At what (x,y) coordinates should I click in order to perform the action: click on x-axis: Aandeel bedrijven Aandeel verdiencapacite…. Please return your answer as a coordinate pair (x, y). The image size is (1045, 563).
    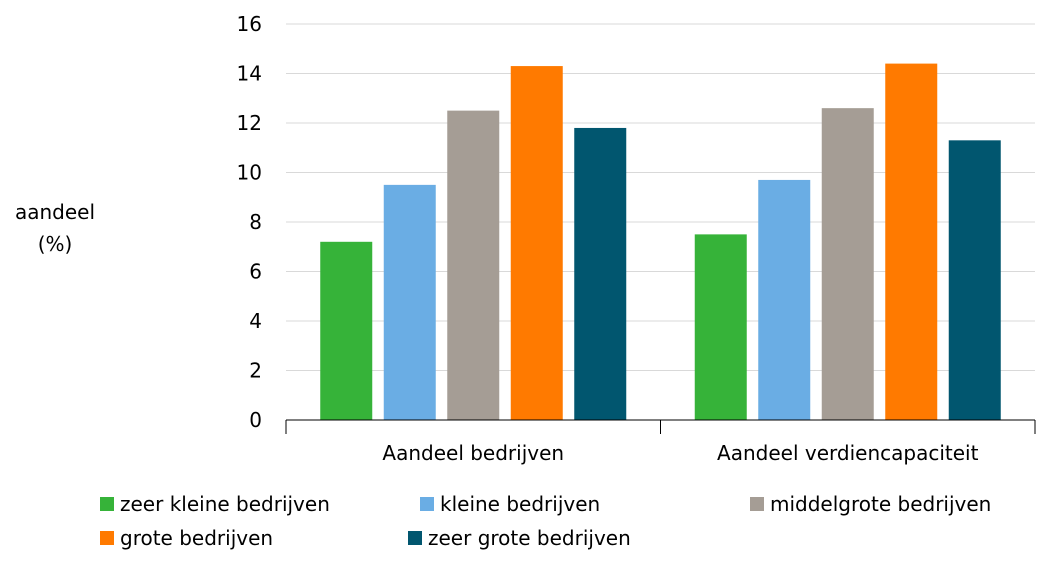
    Looking at the image, I should click on (660, 442).